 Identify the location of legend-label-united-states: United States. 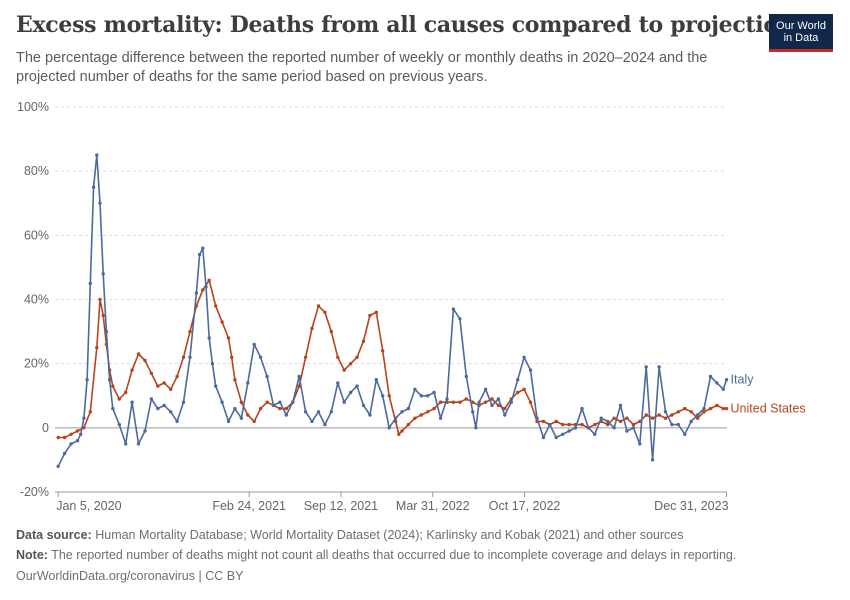
(768, 409).